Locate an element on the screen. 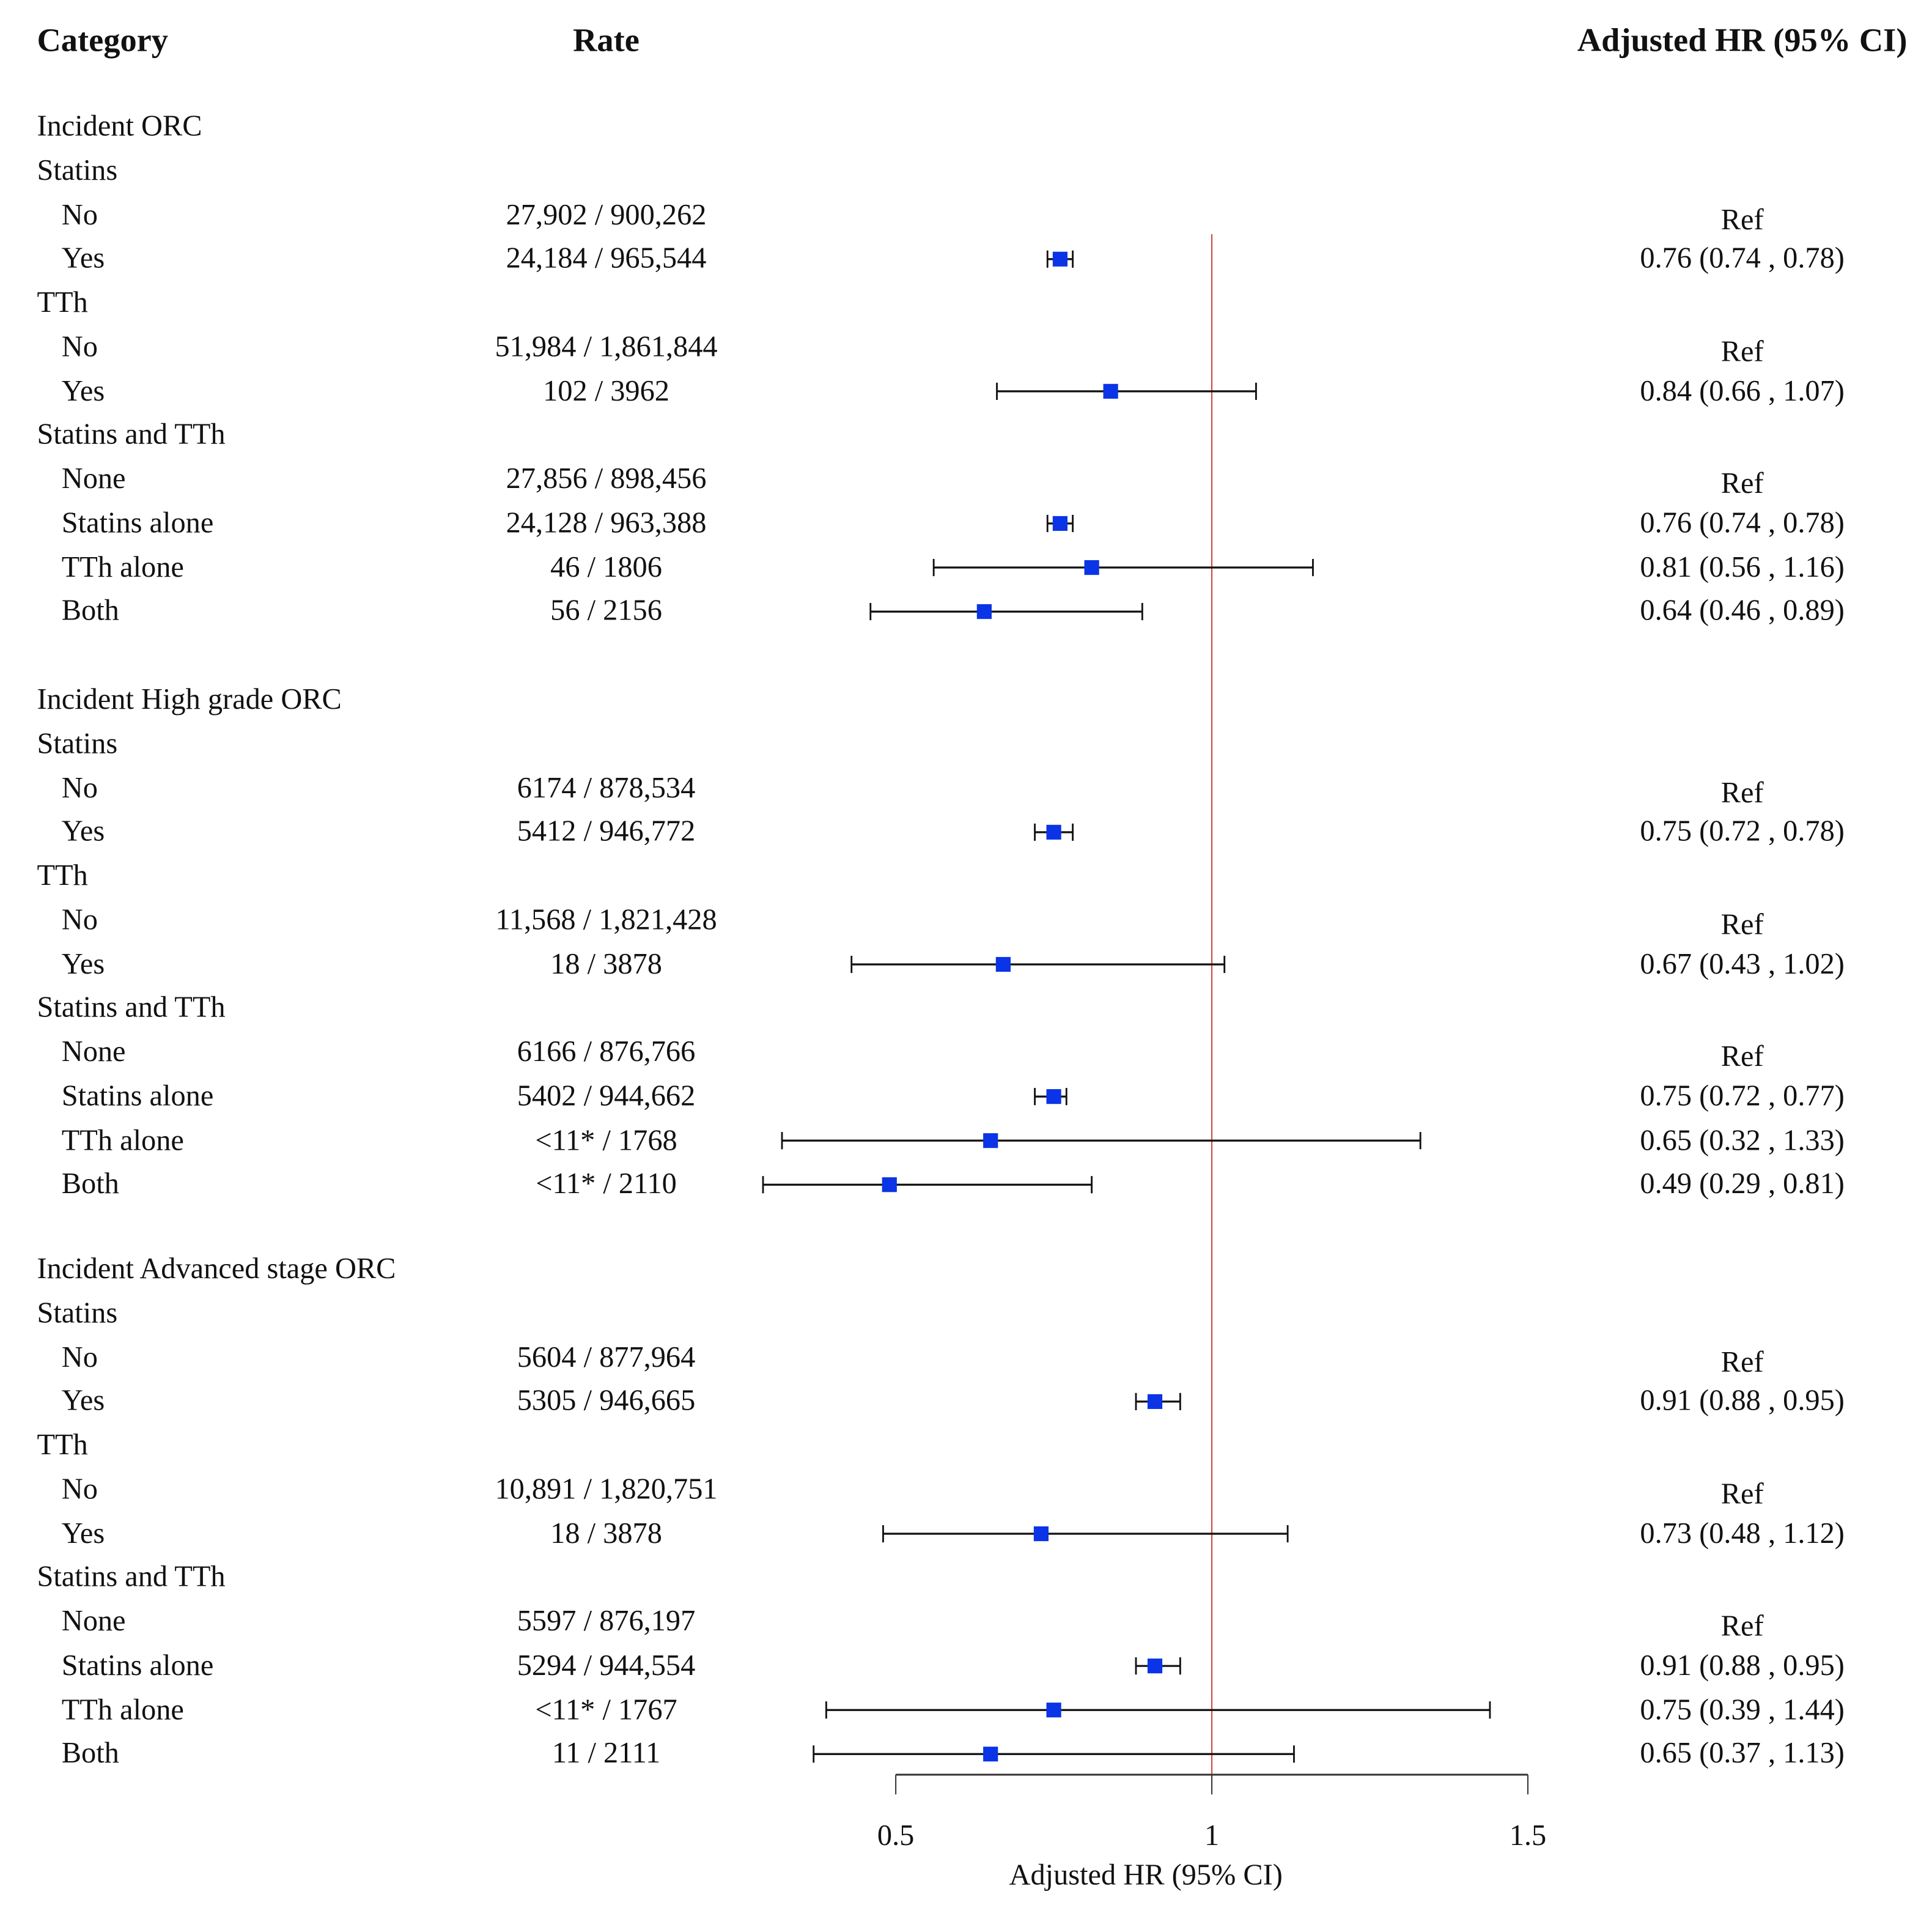  rate-value: 5604 / 877,964 is located at coordinates (606, 1358).